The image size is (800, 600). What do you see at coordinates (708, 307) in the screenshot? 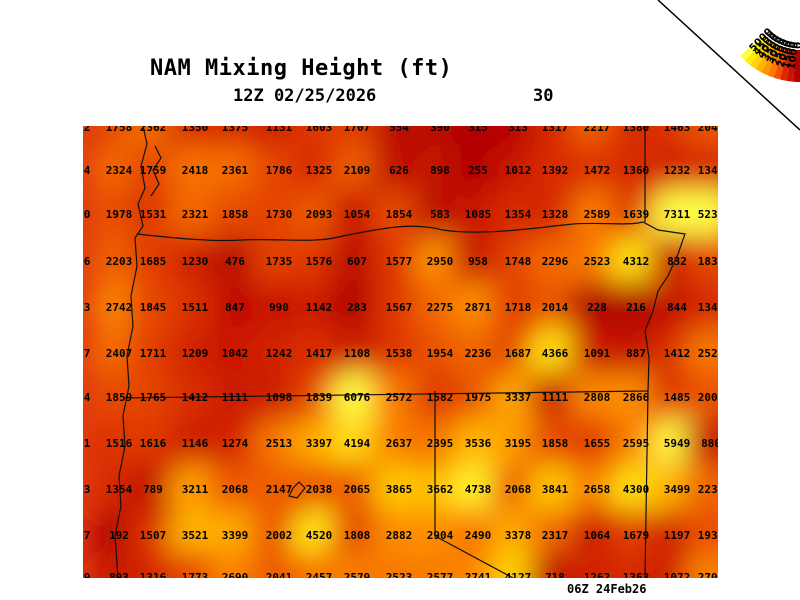
I see `grid-value: 1346` at bounding box center [708, 307].